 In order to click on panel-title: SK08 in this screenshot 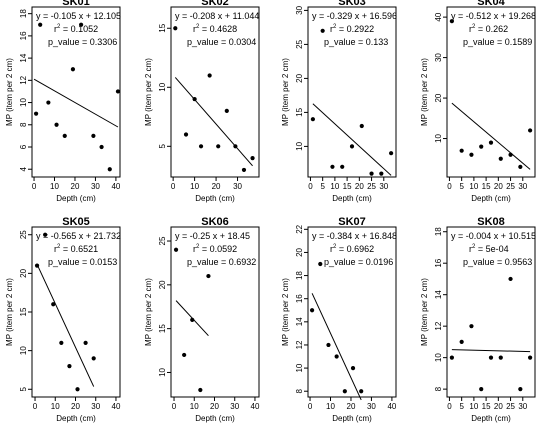, I will do `click(491, 222)`.